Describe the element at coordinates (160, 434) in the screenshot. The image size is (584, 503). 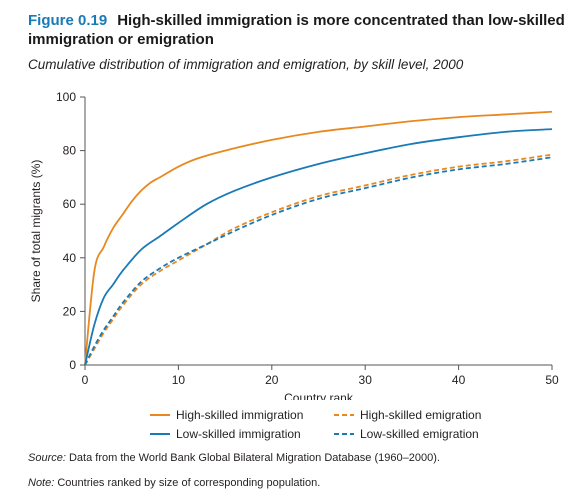
I see `legend-swatch-low-immigration` at that location.